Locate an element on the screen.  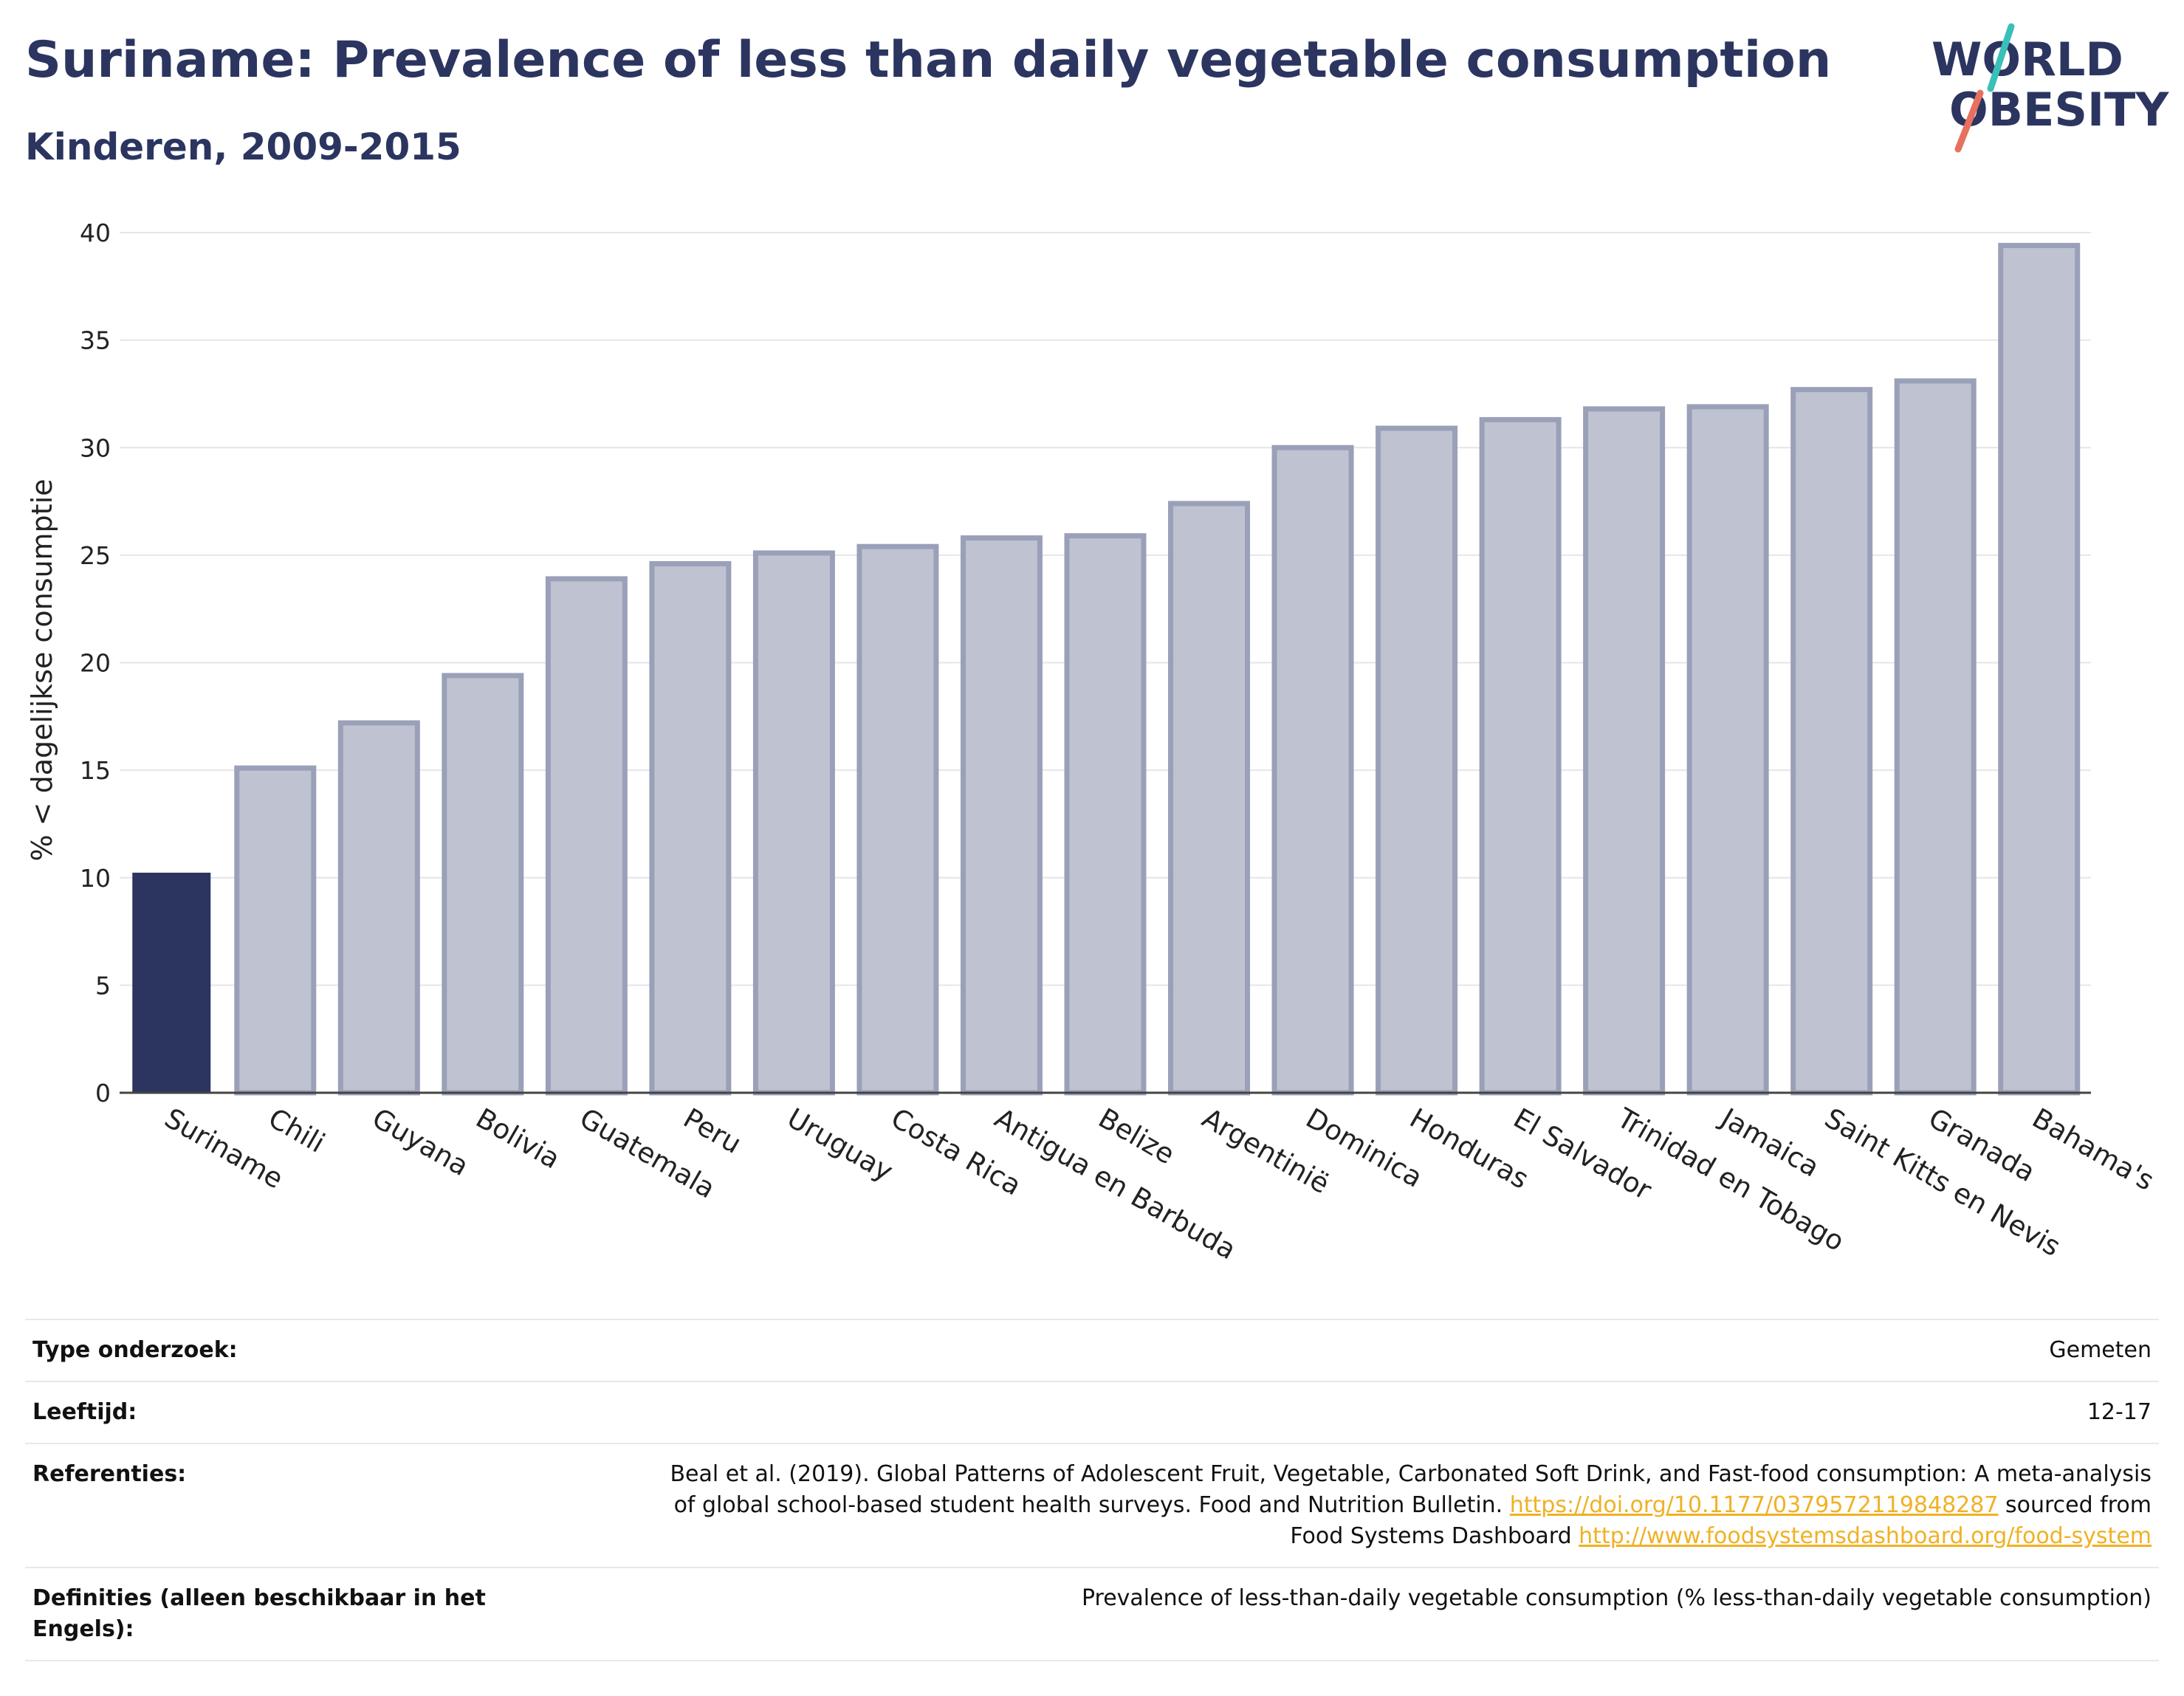
bar-chili is located at coordinates (275, 931).